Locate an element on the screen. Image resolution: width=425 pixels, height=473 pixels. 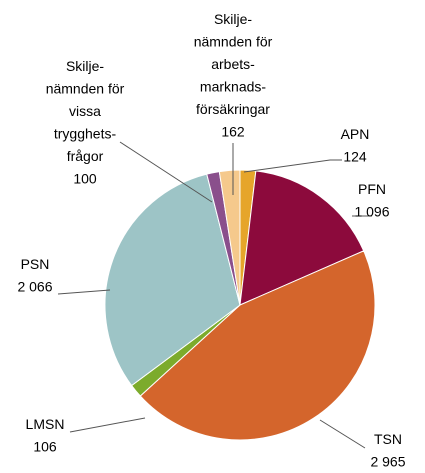
slice-label: TSN 2 965 is located at coordinates (387, 450).